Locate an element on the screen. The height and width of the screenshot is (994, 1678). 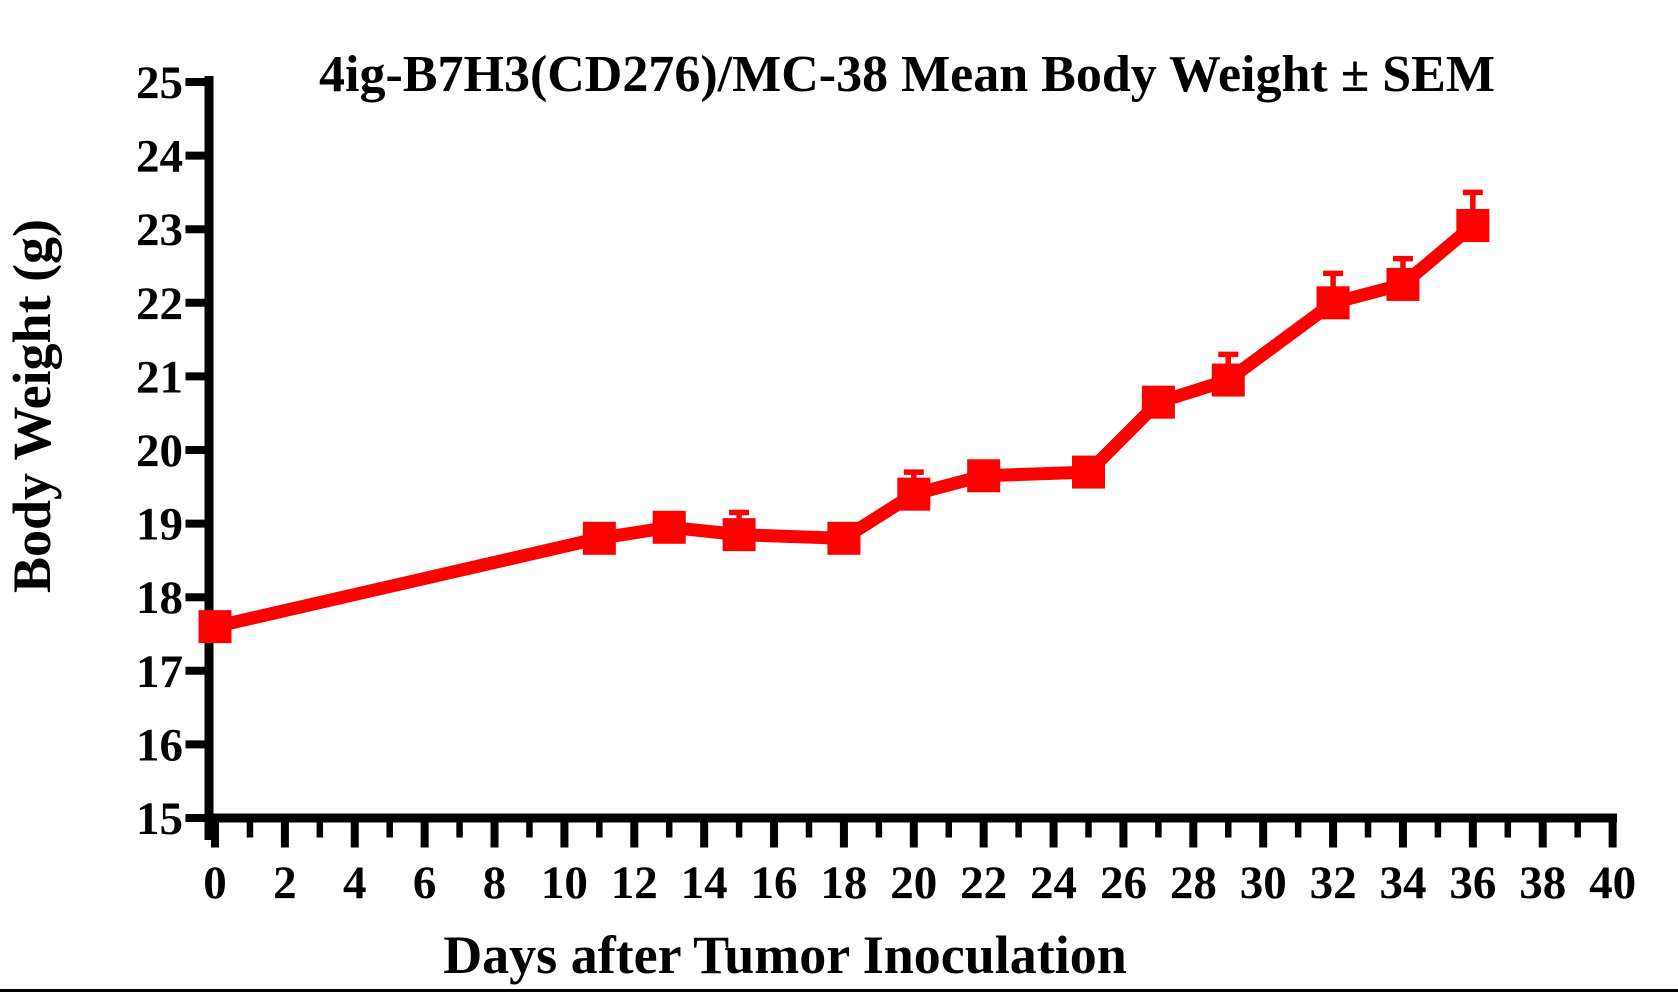
y-axis-title: Body Weight (g) is located at coordinates (32, 406).